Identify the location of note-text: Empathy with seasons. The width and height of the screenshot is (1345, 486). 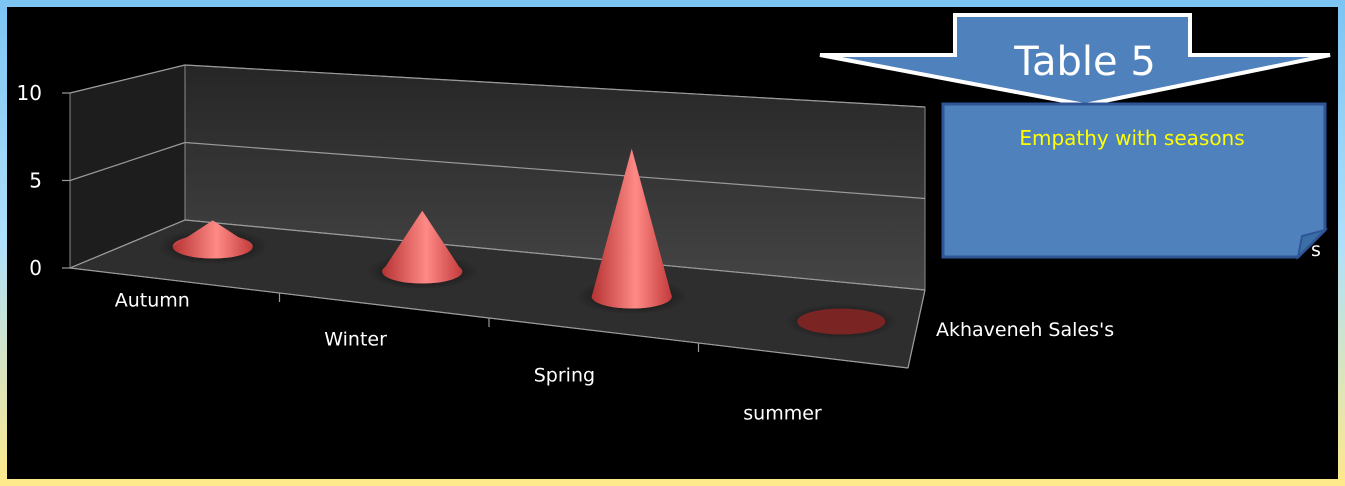
(1131, 138).